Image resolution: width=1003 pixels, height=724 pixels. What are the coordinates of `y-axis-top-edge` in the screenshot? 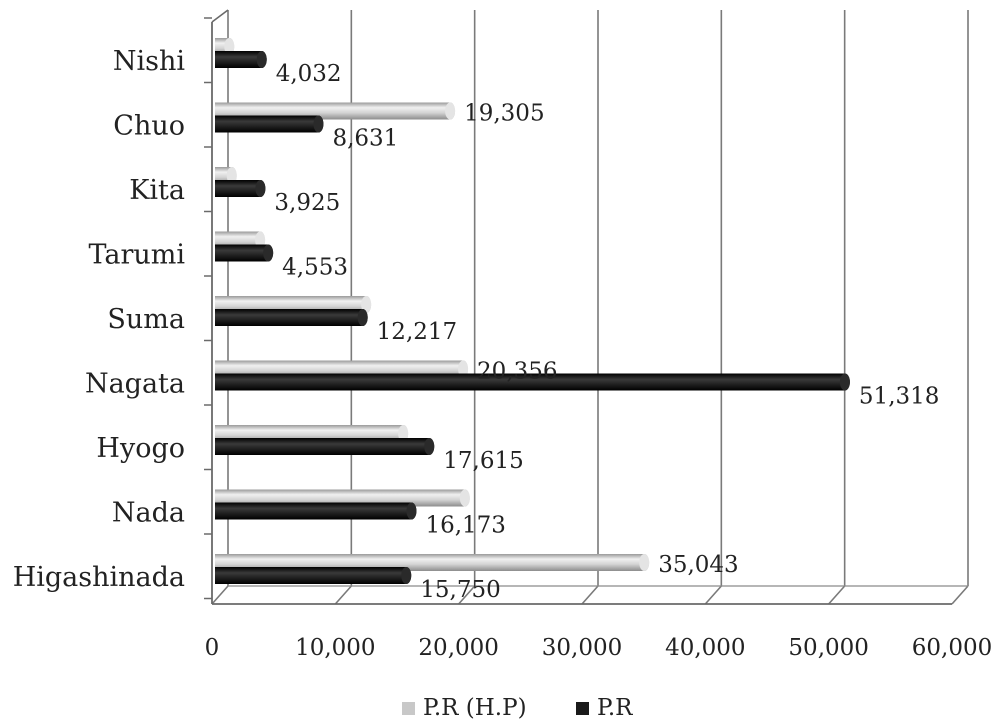 It's located at (220, 16).